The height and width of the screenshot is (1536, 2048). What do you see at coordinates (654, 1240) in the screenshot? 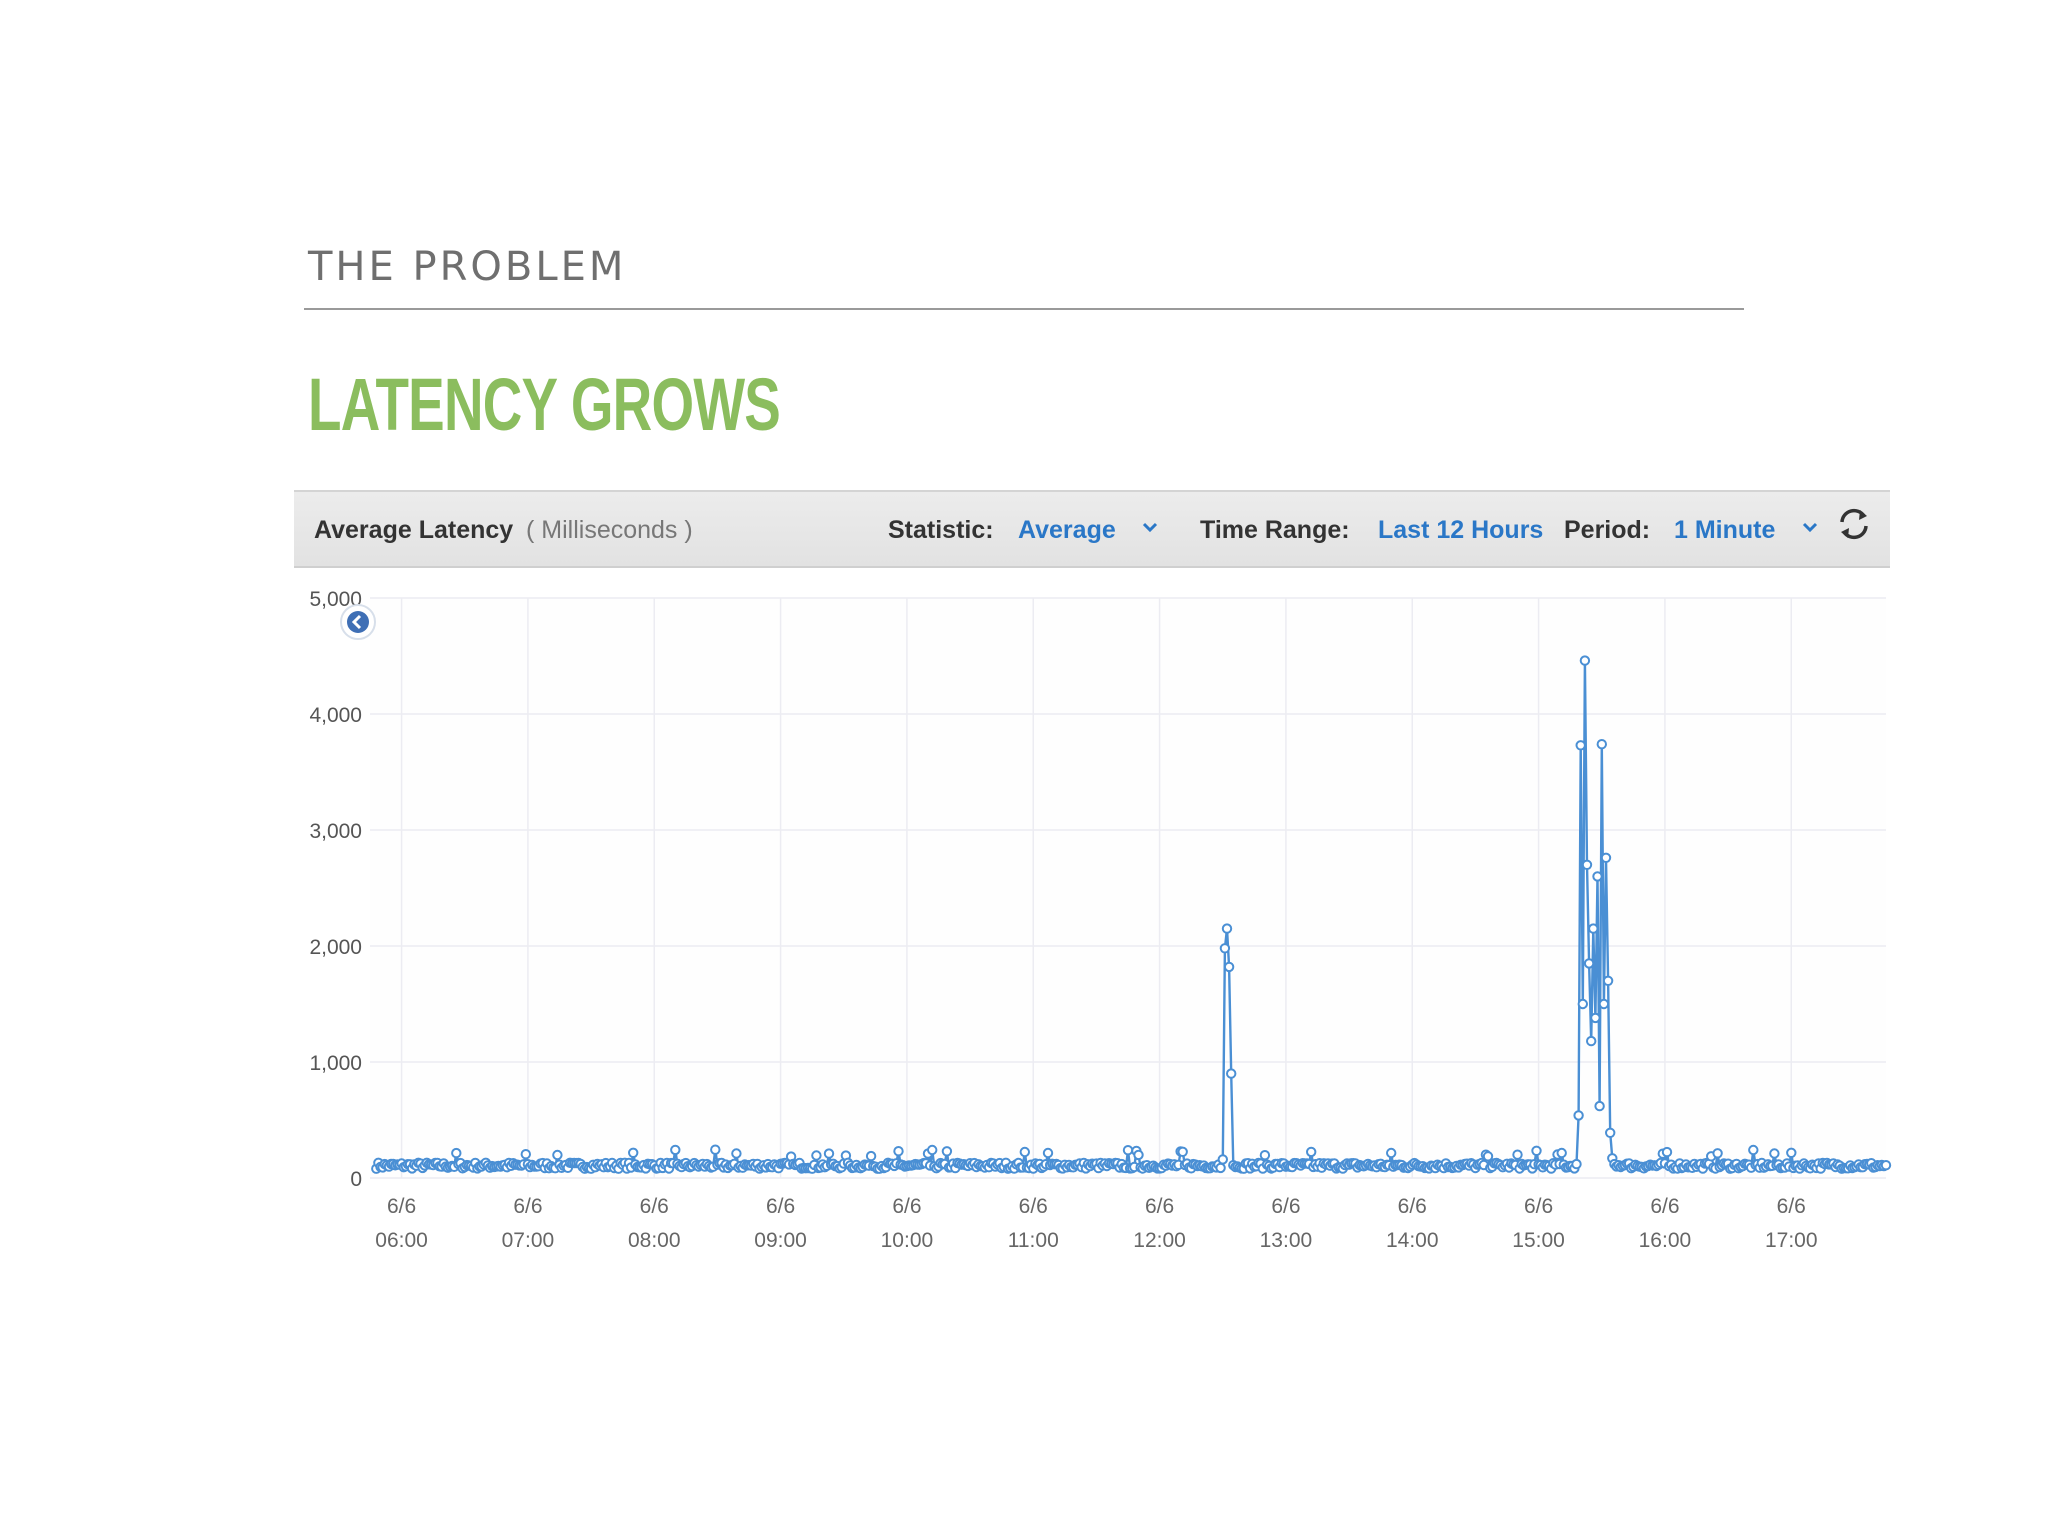
I see `x-tick-label-time: 08:00` at bounding box center [654, 1240].